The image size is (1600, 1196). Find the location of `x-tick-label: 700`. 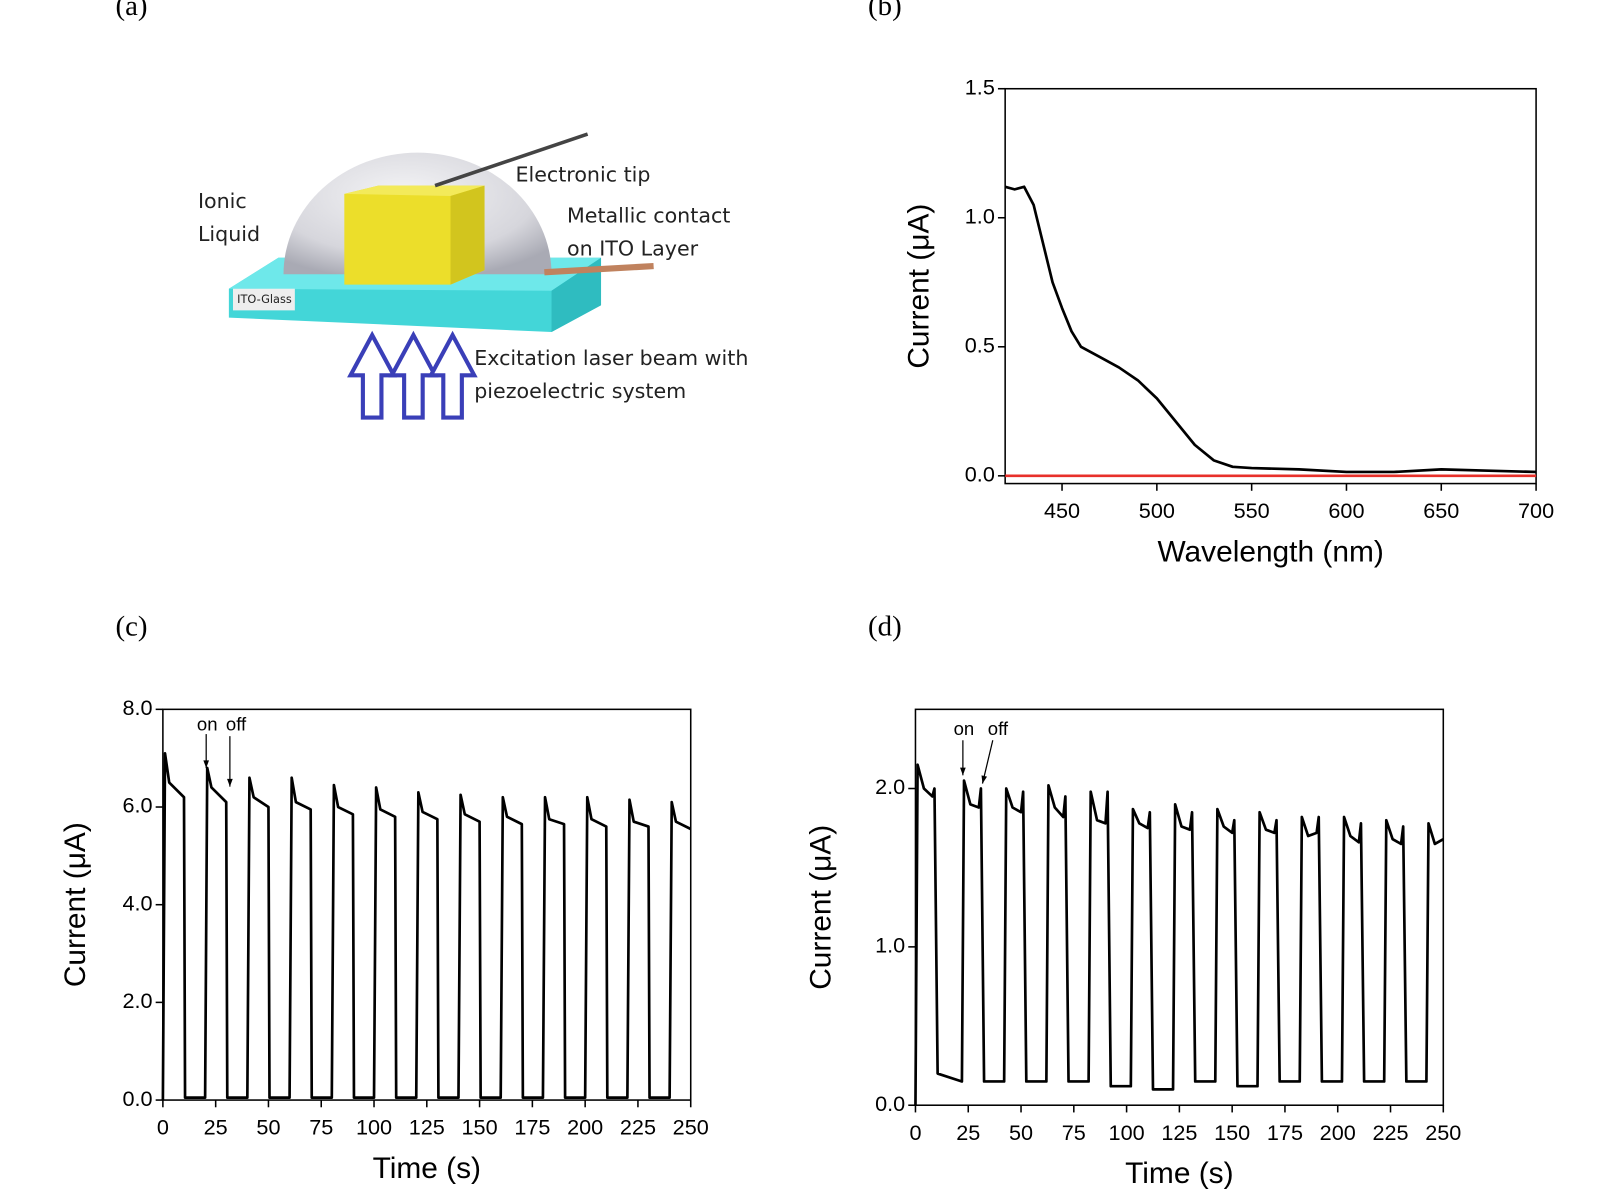

x-tick-label: 700 is located at coordinates (1536, 510).